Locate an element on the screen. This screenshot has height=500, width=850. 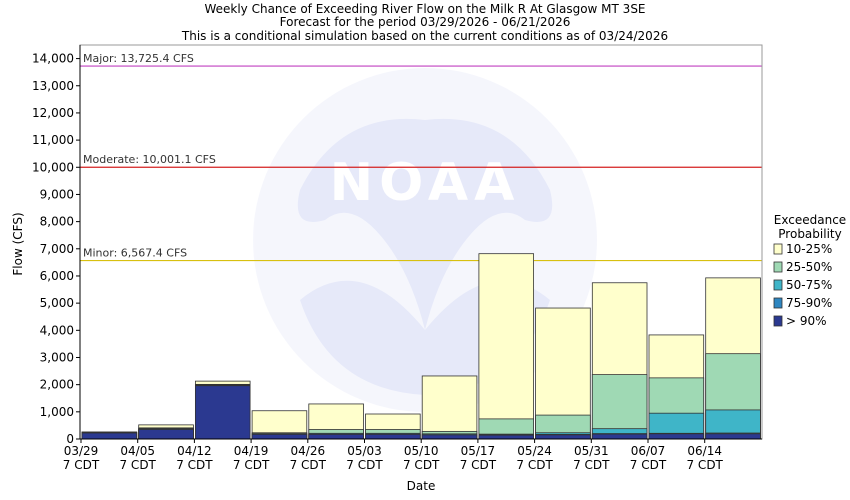
y-axis-title: Flow (CFS) is located at coordinates (18, 243).